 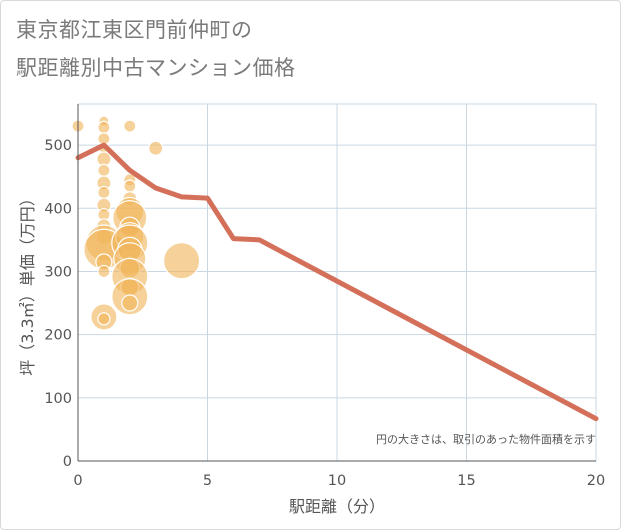 What do you see at coordinates (67, 462) in the screenshot?
I see `y-tick-label: 0` at bounding box center [67, 462].